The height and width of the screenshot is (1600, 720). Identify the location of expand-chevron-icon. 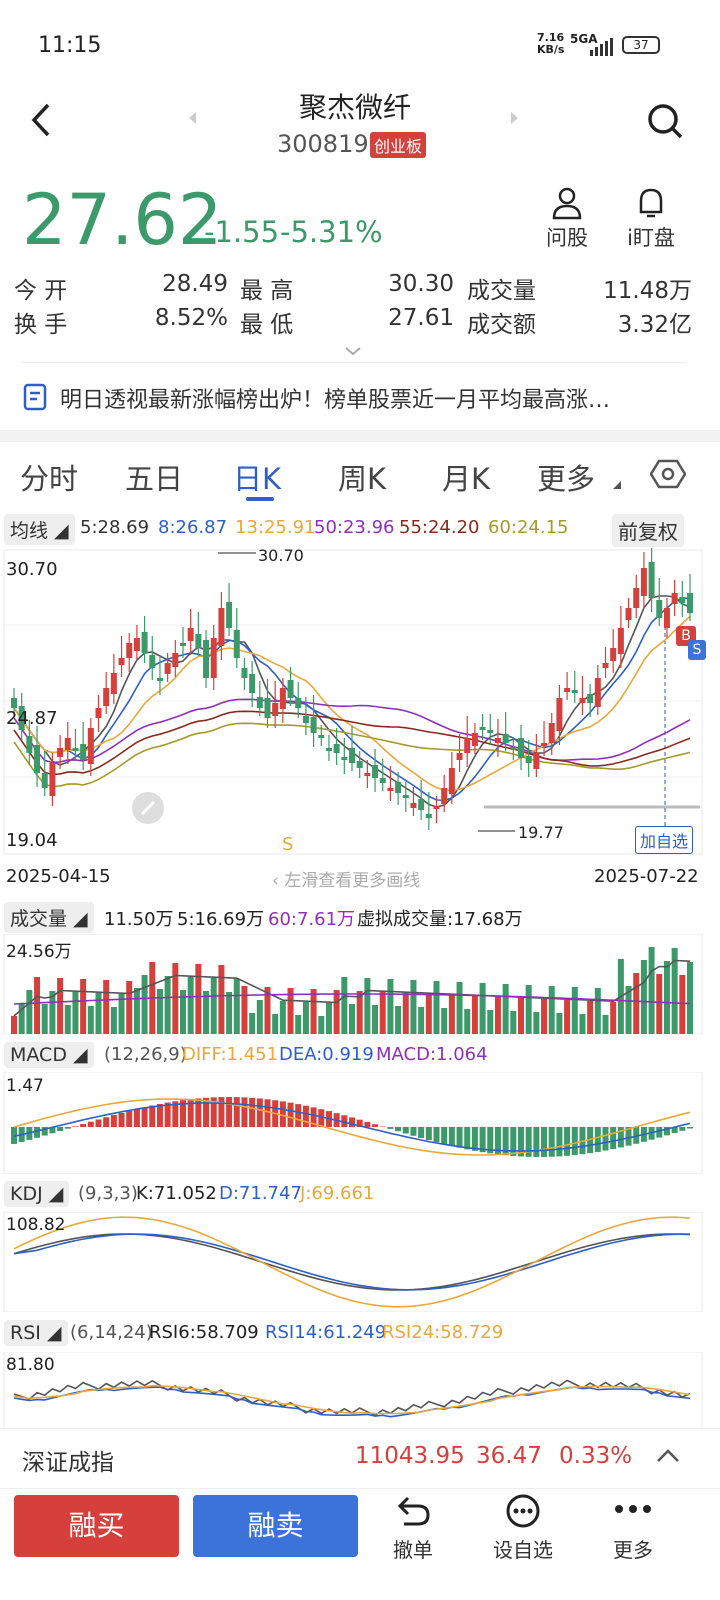
(353, 351).